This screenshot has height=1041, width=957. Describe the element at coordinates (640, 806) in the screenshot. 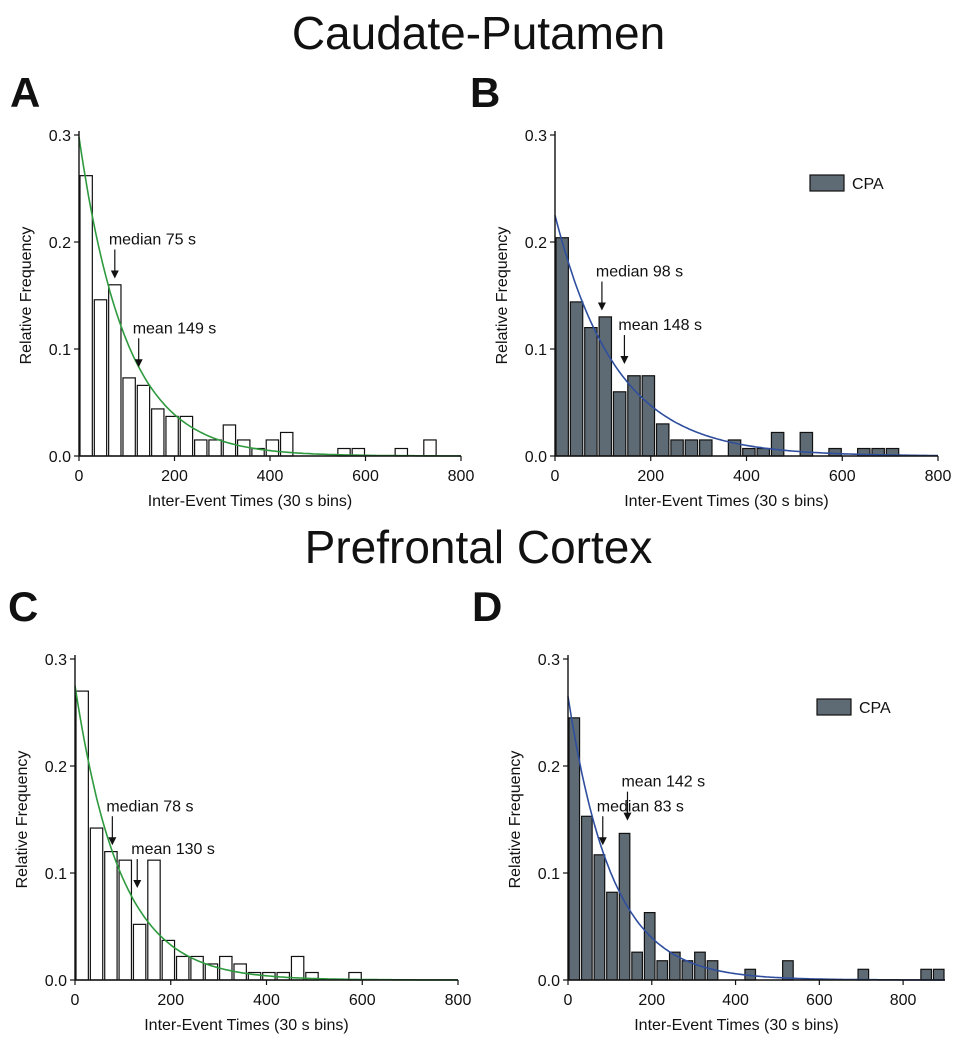

I see `annotation-label: median 83 s` at that location.